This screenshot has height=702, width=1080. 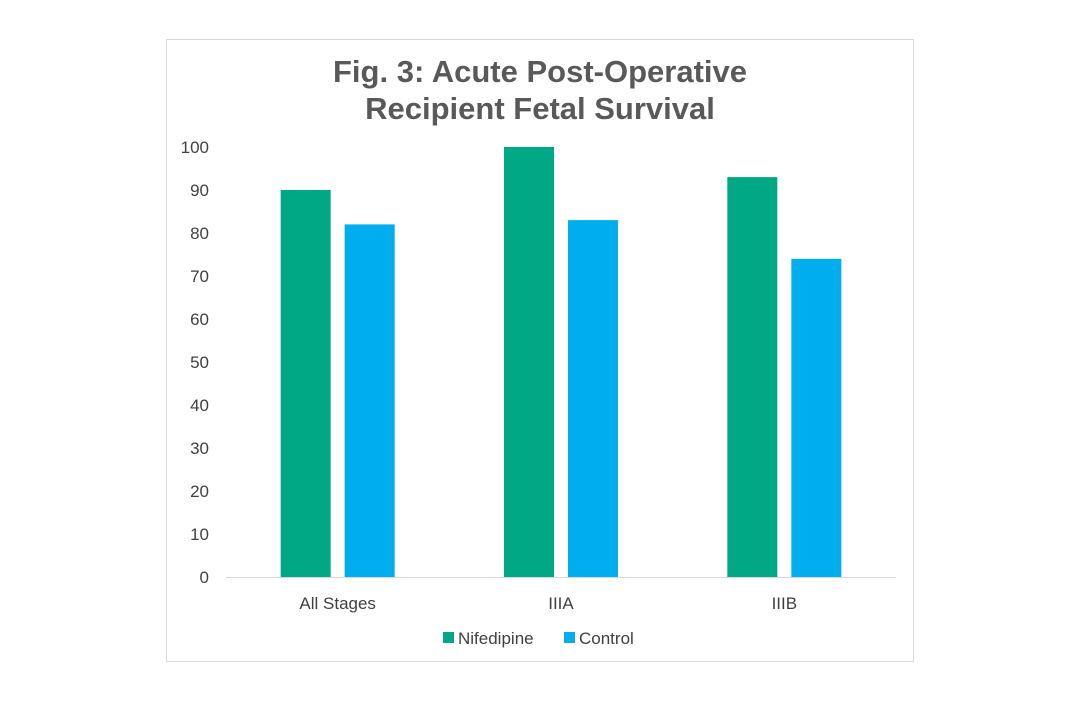 I want to click on legend-label-nifedipine: Nifedipine, so click(x=496, y=638).